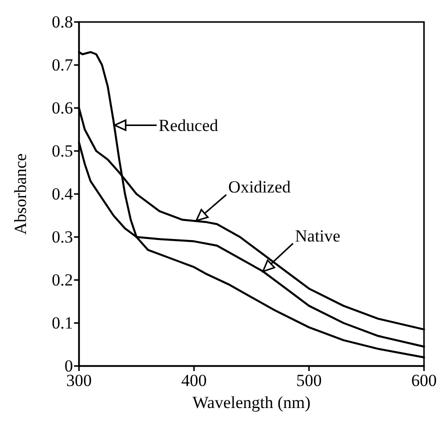  Describe the element at coordinates (251, 402) in the screenshot. I see `x-axis-title: Wavelength (nm)` at that location.